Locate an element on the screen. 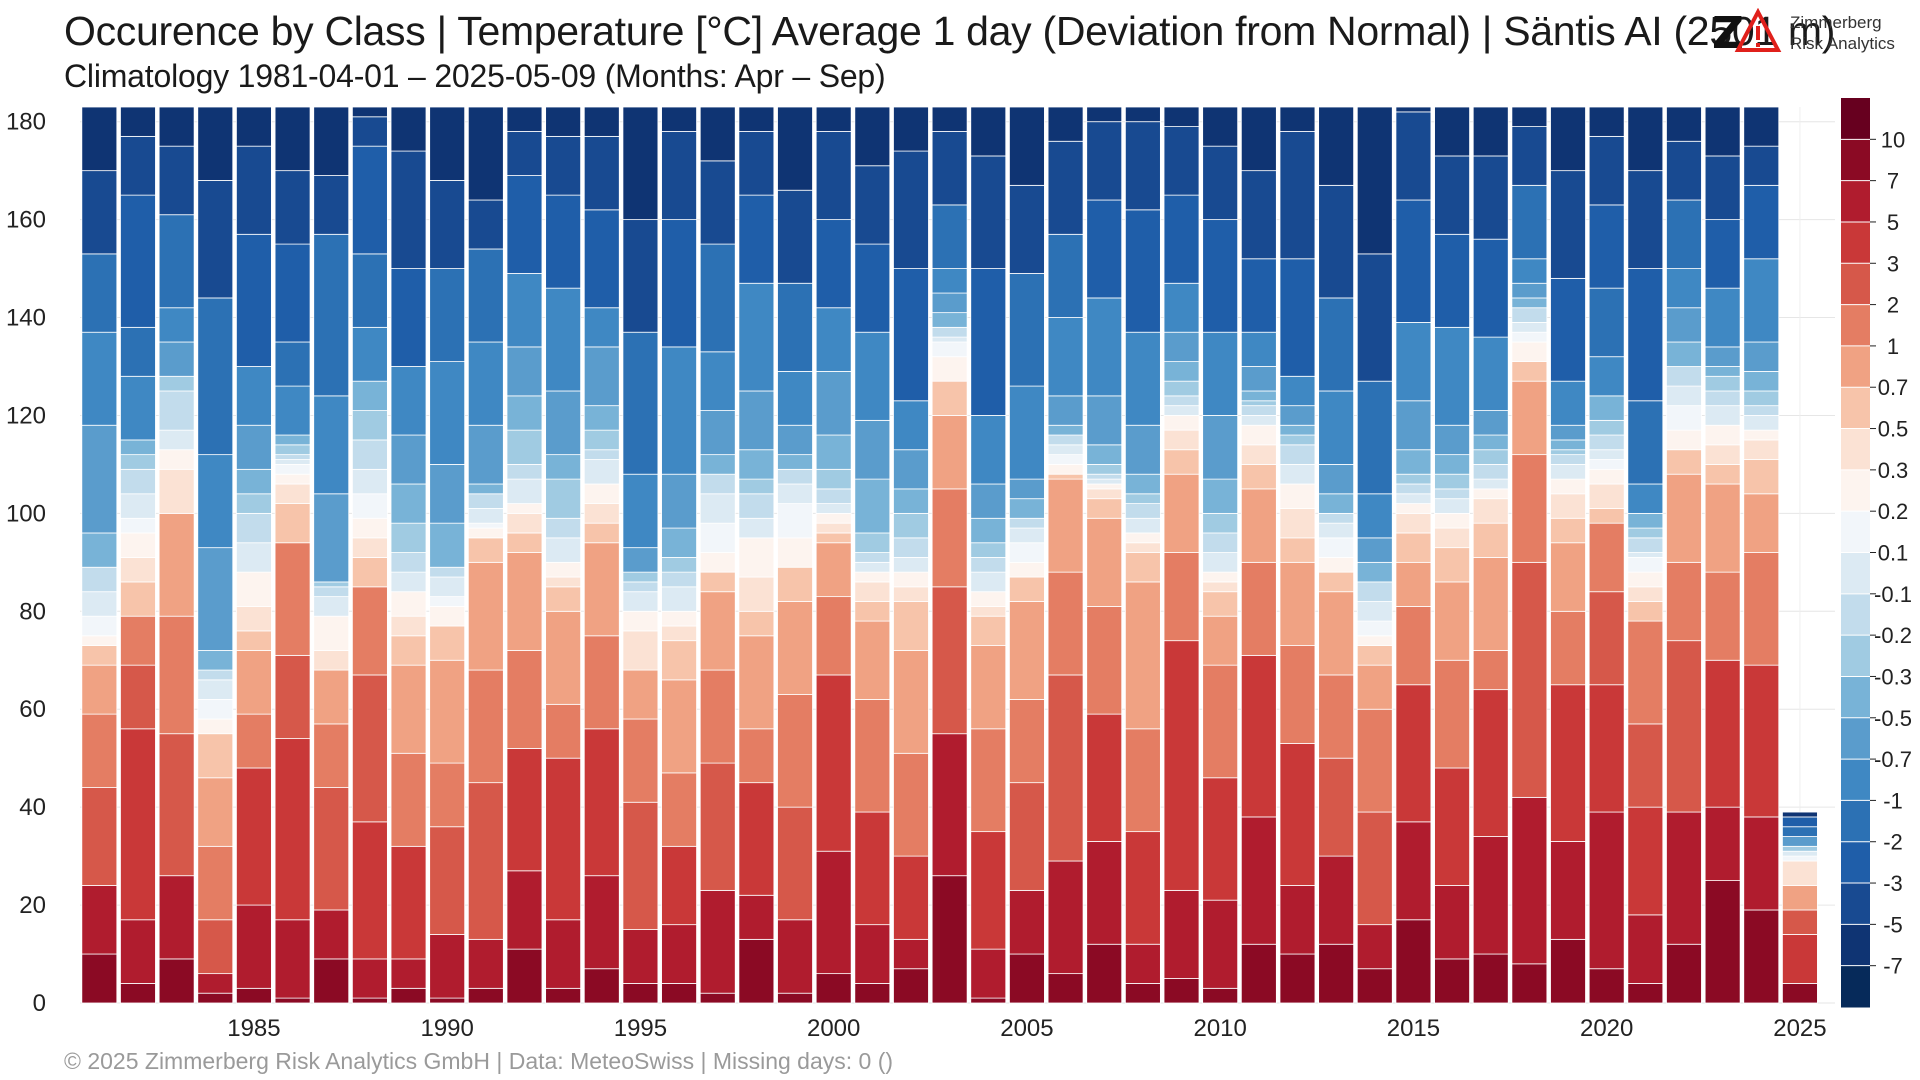 This screenshot has height=1080, width=1920. x-tick-label: 1990 is located at coordinates (446, 1028).